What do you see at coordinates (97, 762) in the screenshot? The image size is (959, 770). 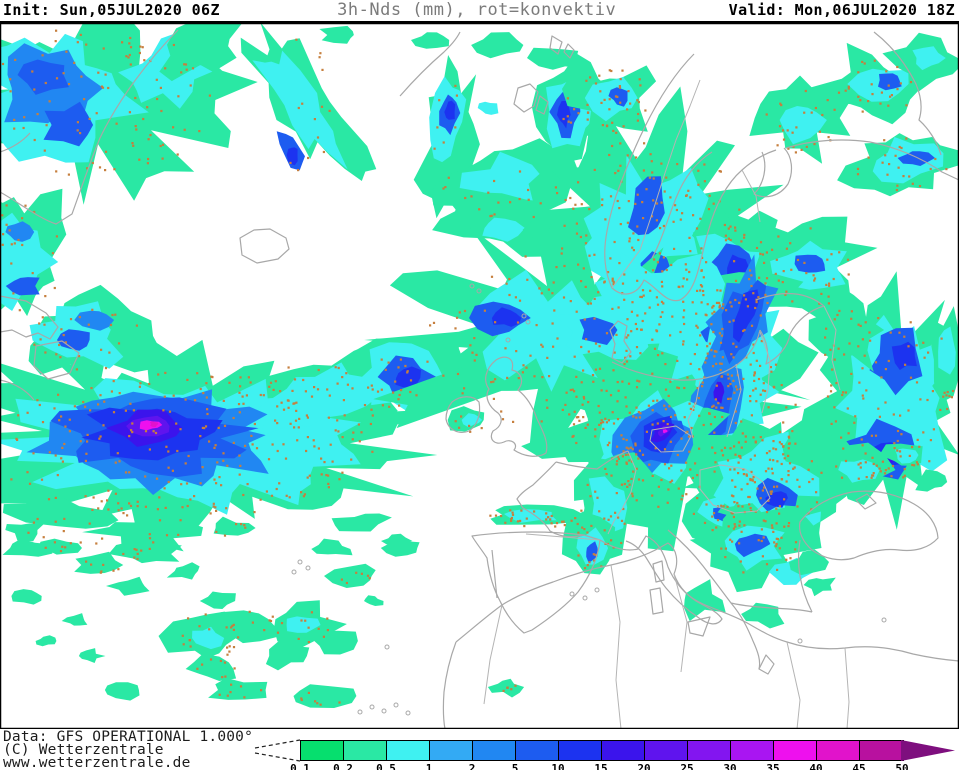 I see `website-label: www.wetterzentrale.de` at bounding box center [97, 762].